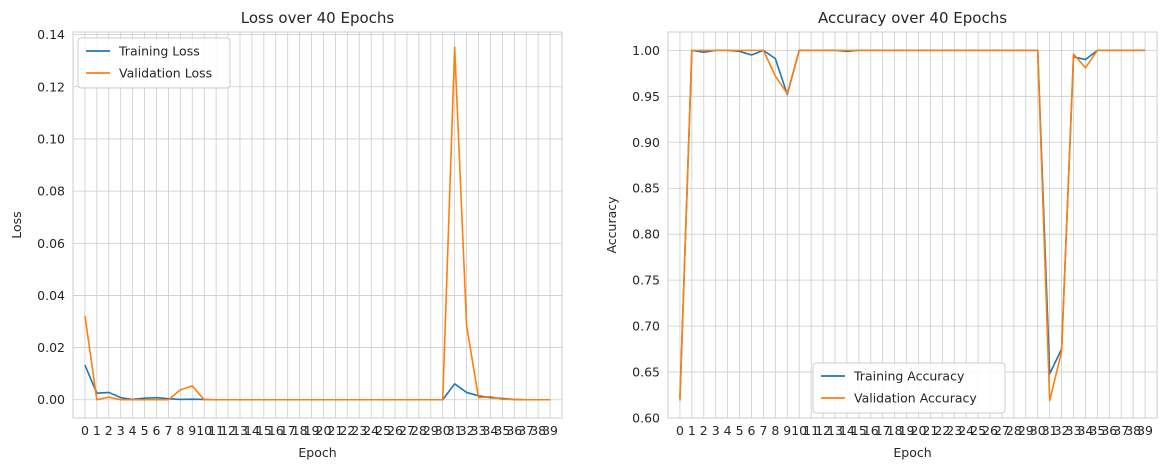 Image resolution: width=1165 pixels, height=474 pixels. Describe the element at coordinates (912, 18) in the screenshot. I see `accuracy-chart-title: Accuracy over 40 Epochs` at that location.